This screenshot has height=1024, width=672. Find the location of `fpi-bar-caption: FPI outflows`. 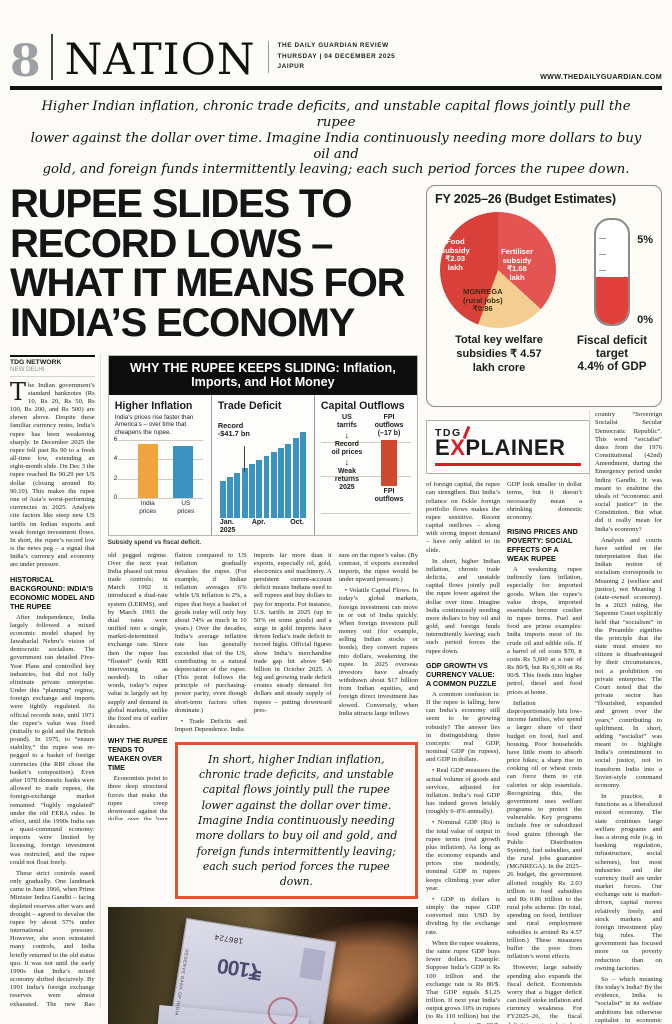

fpi-bar-caption: FPI outflows is located at coordinates (389, 495).